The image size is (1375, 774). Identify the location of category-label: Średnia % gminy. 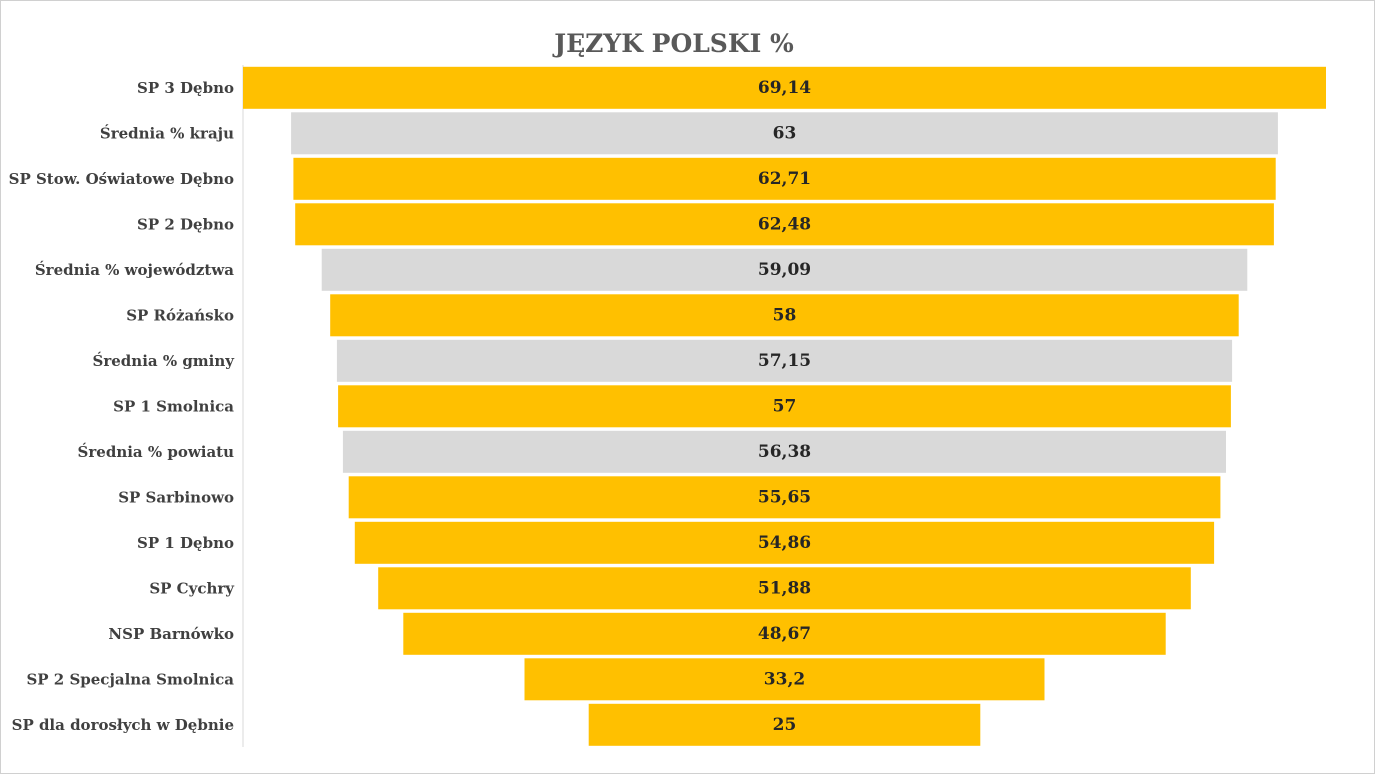
(164, 361).